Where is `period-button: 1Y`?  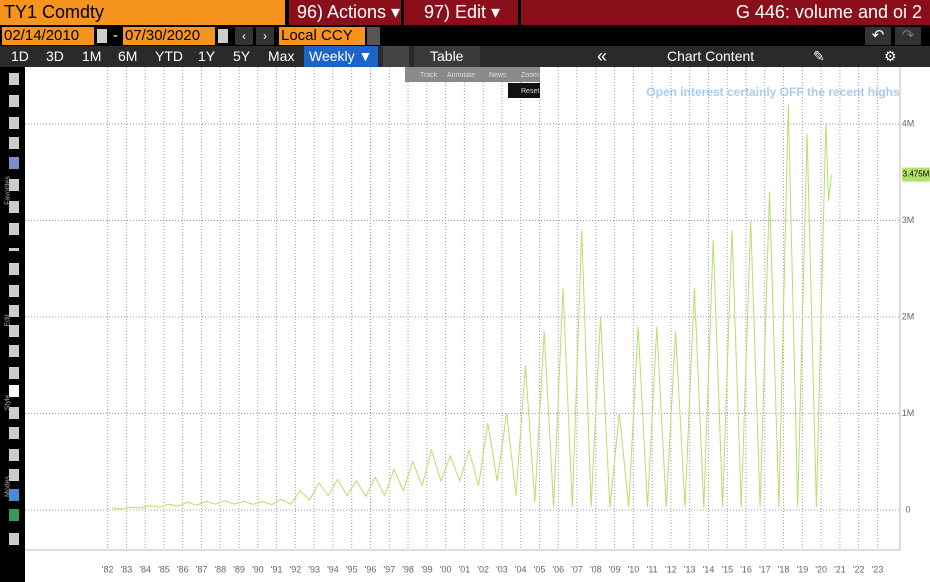 period-button: 1Y is located at coordinates (207, 56).